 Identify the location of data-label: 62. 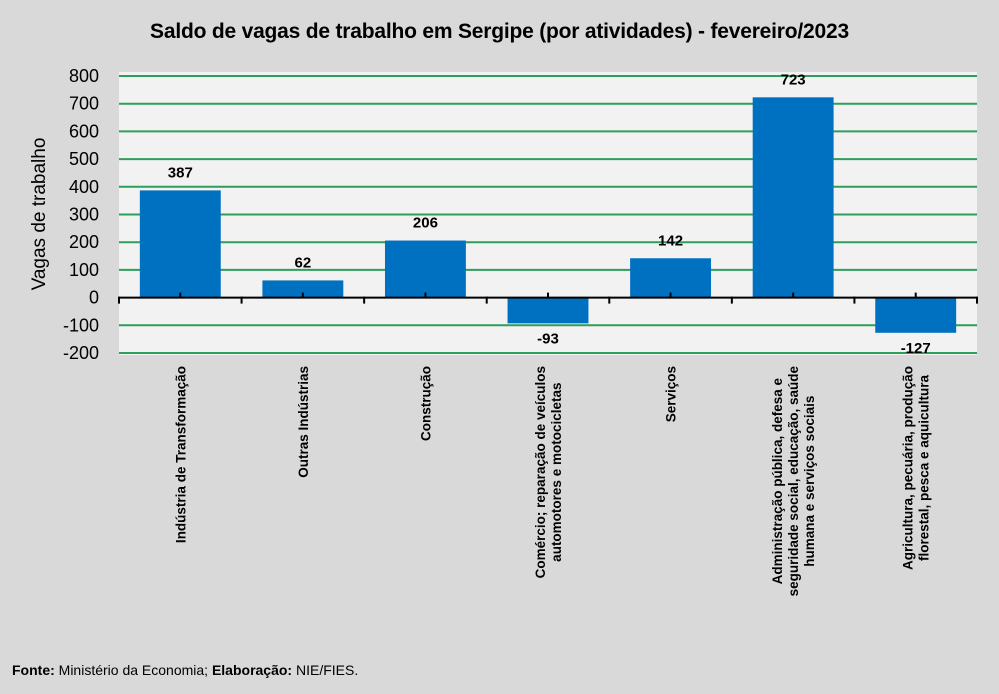
(303, 262).